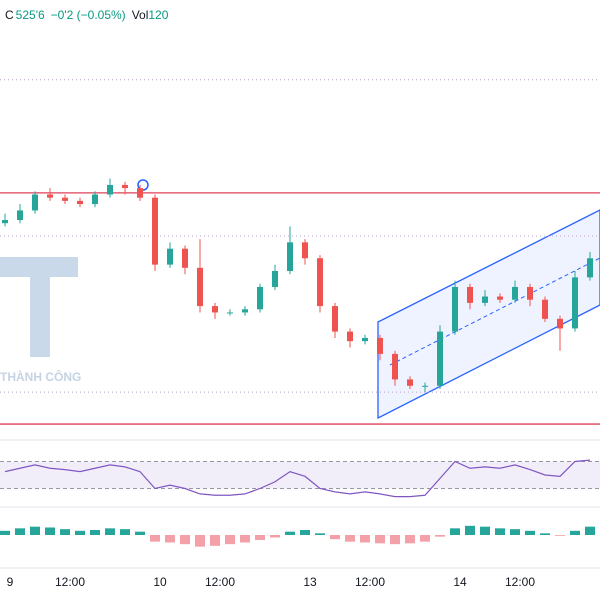 This screenshot has width=600, height=600. Describe the element at coordinates (140, 15) in the screenshot. I see `volume-label: Vol` at that location.